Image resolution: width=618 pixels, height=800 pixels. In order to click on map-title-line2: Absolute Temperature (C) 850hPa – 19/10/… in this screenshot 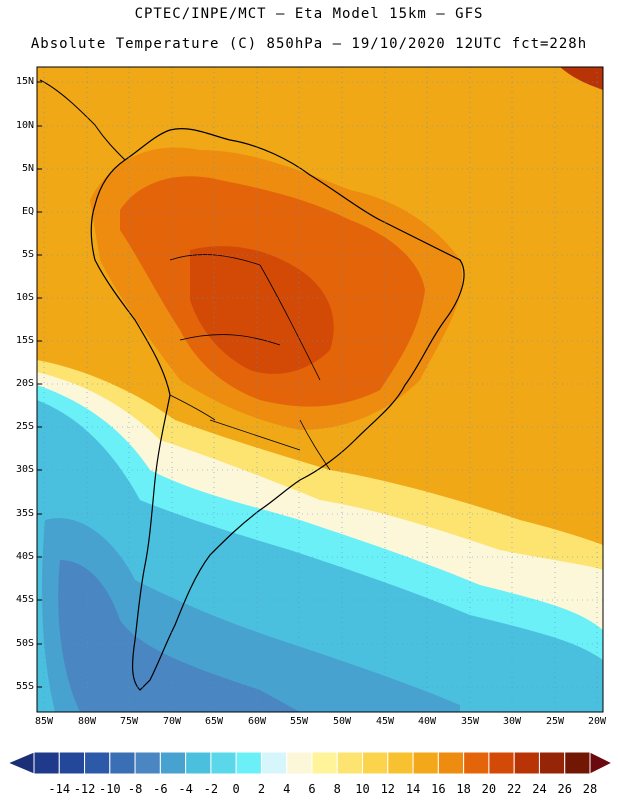, I will do `click(309, 44)`.